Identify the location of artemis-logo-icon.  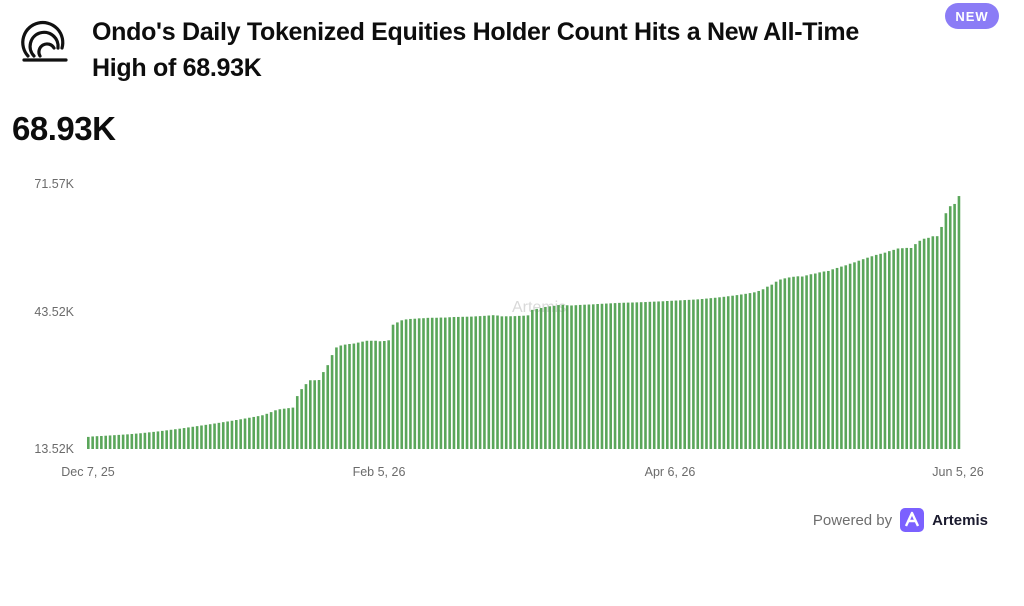
(912, 520).